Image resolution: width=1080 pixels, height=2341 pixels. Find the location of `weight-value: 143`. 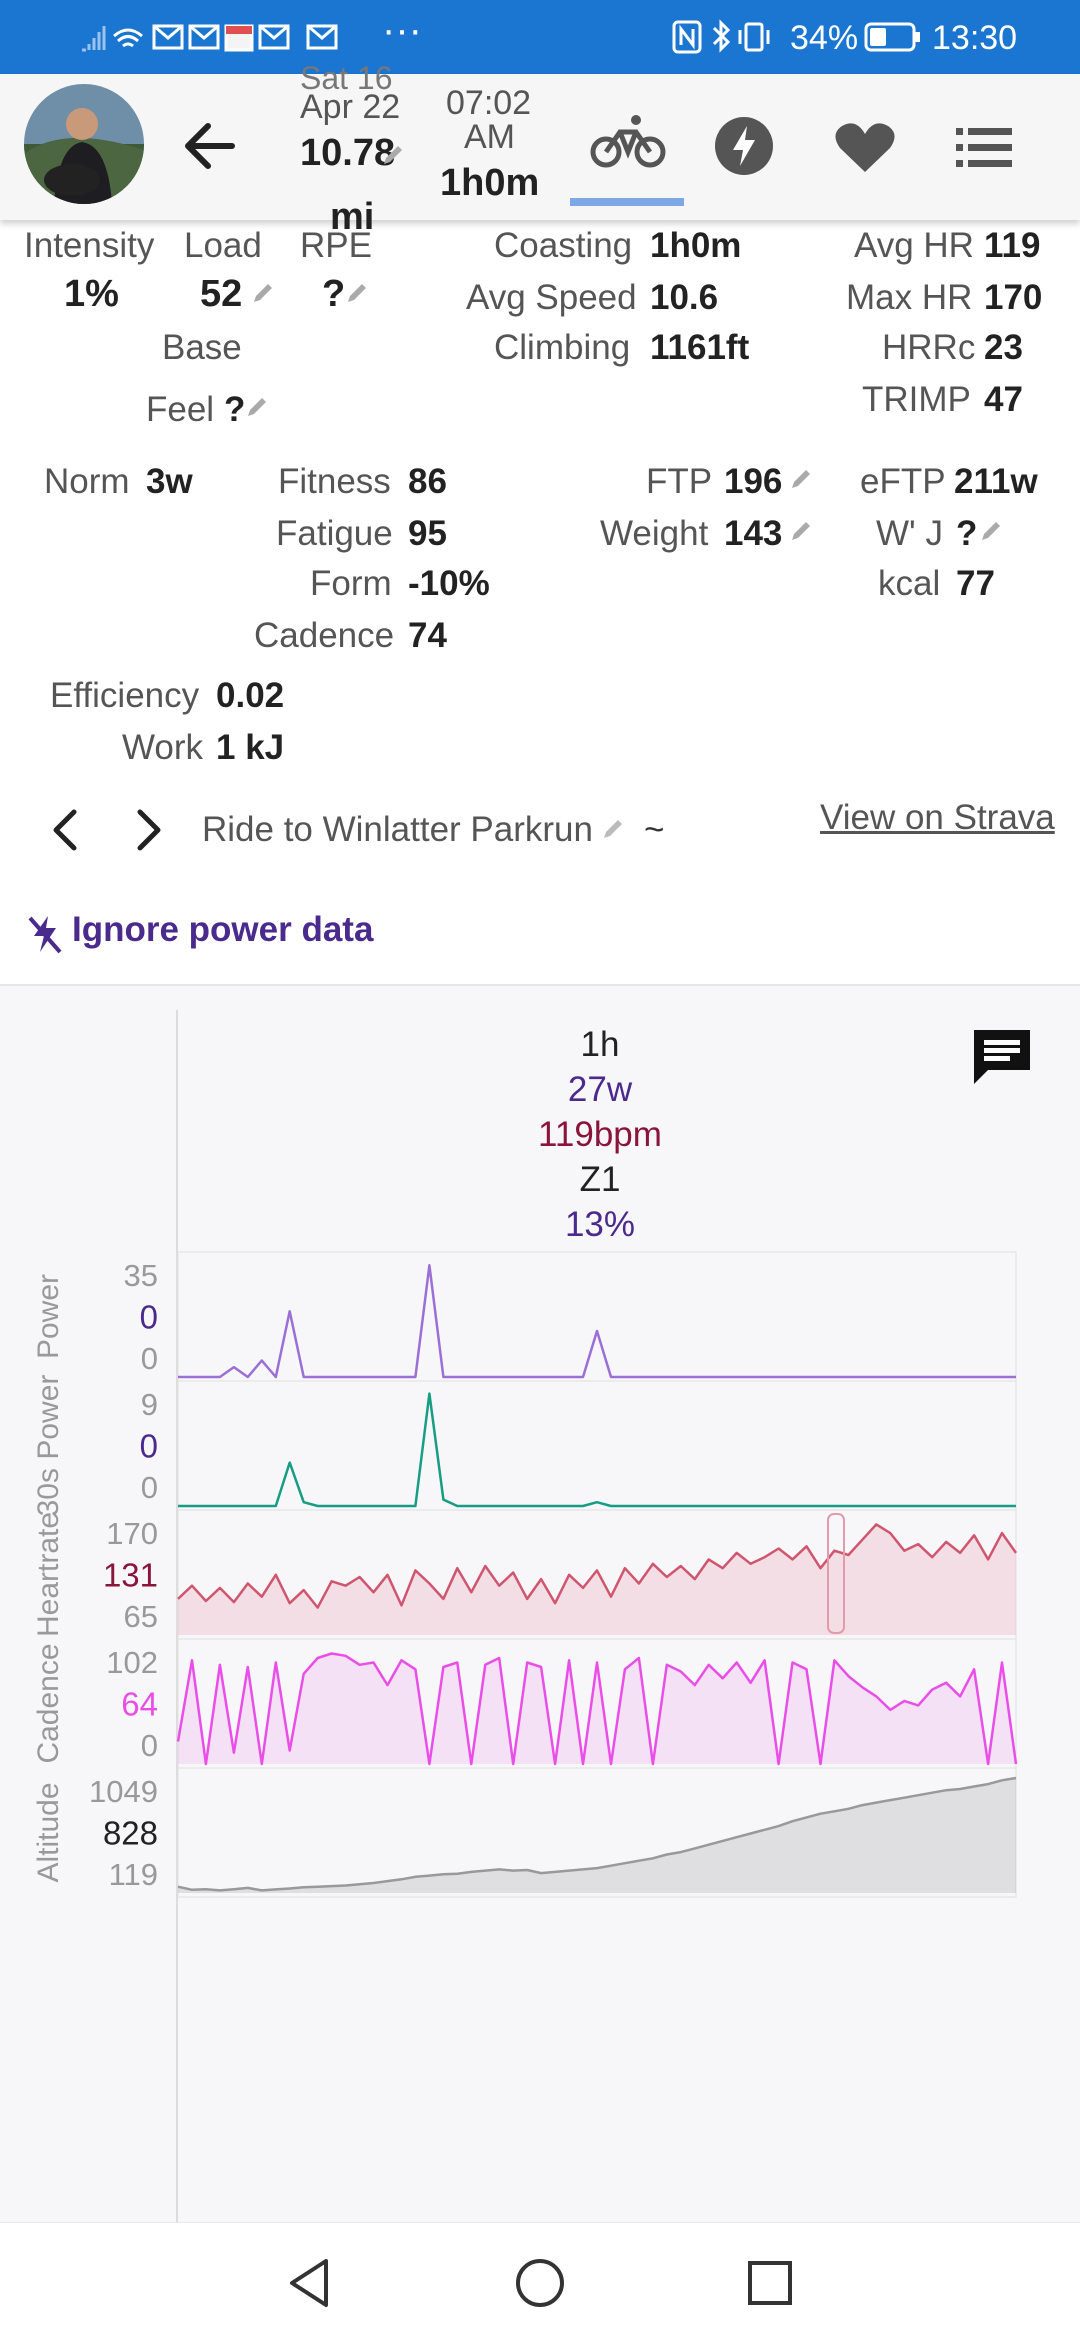

weight-value: 143 is located at coordinates (753, 533).